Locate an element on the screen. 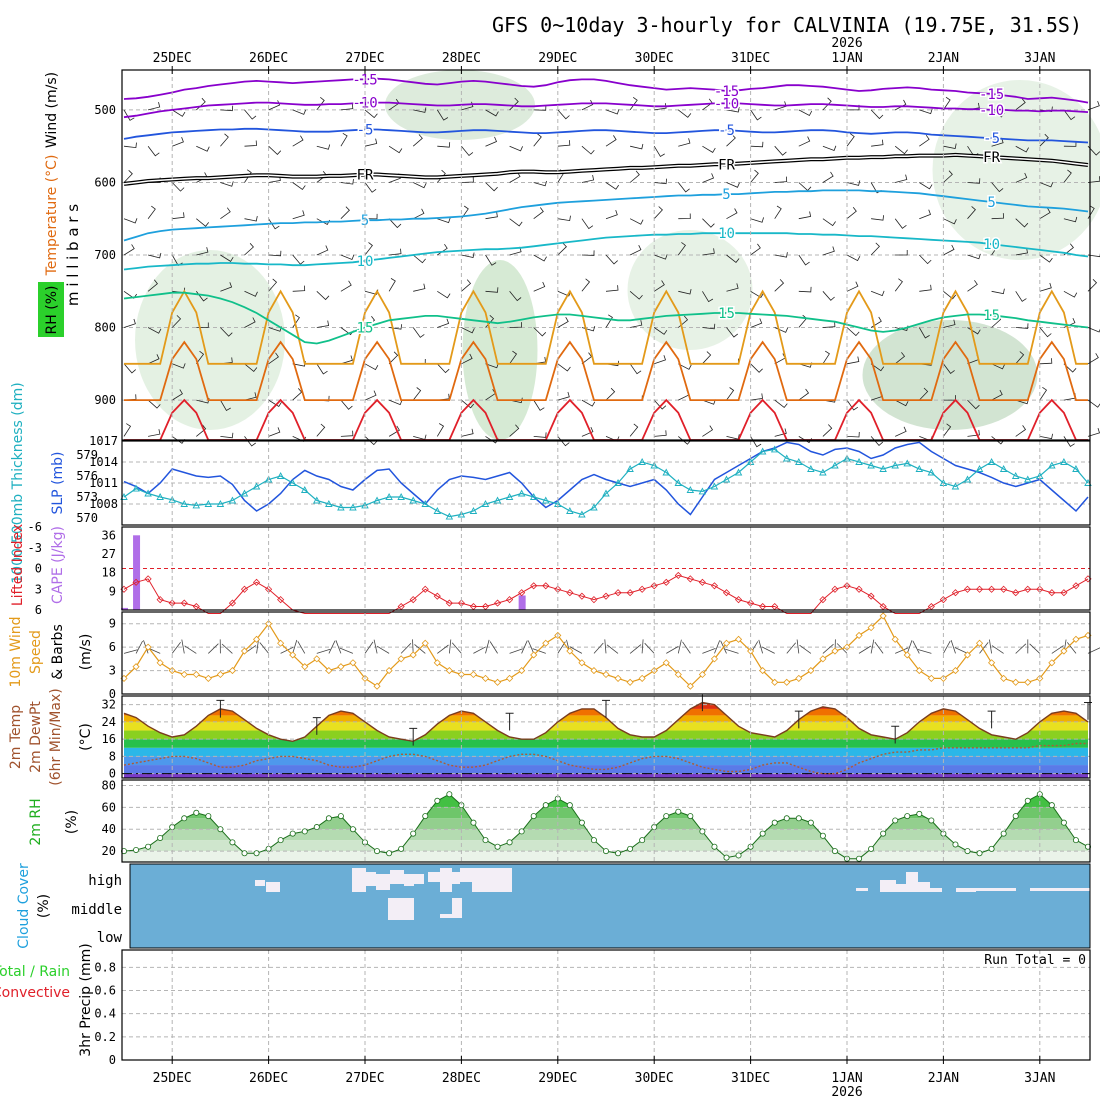 The image size is (1100, 1100). temp-band is located at coordinates (606, 735).